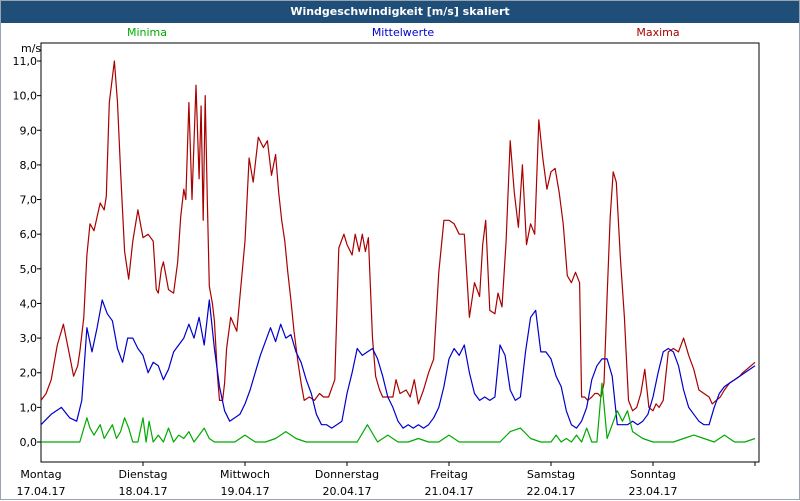  Describe the element at coordinates (449, 491) in the screenshot. I see `x-day-date: 21.04.17` at that location.